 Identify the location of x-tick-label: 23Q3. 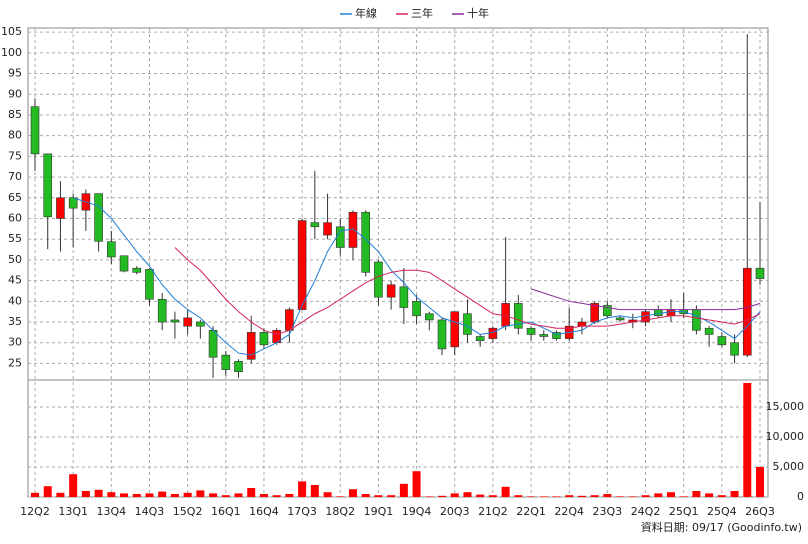
(608, 511).